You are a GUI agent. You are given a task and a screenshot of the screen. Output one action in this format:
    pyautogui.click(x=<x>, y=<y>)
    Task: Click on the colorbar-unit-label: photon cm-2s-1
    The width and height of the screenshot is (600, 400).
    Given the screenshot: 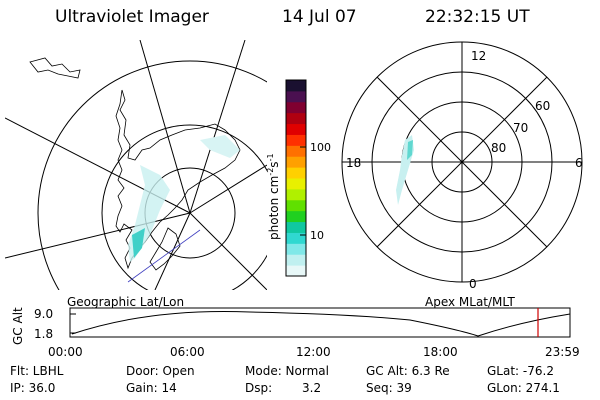 What is the action you would take?
    pyautogui.click(x=273, y=196)
    